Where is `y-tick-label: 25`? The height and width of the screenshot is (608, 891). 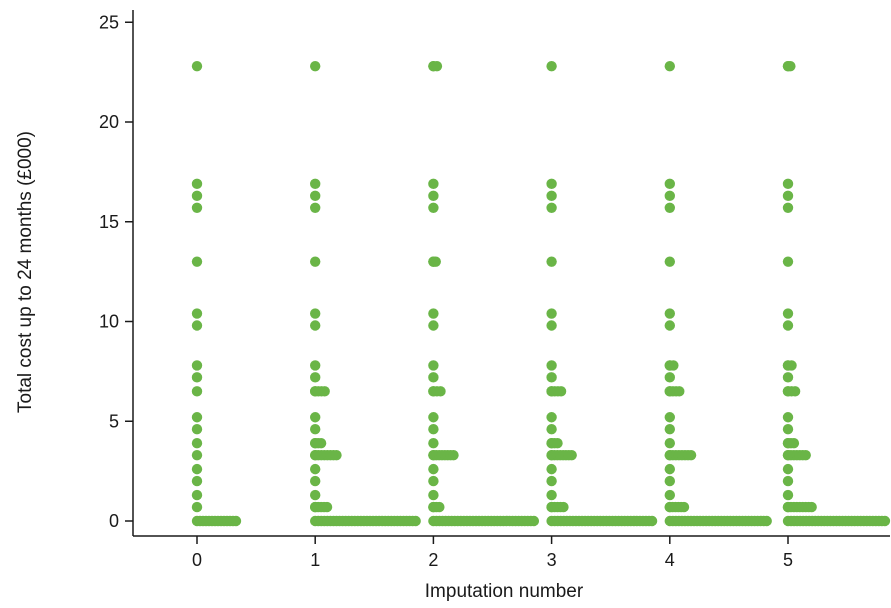
y-tick-label: 25 is located at coordinates (109, 22).